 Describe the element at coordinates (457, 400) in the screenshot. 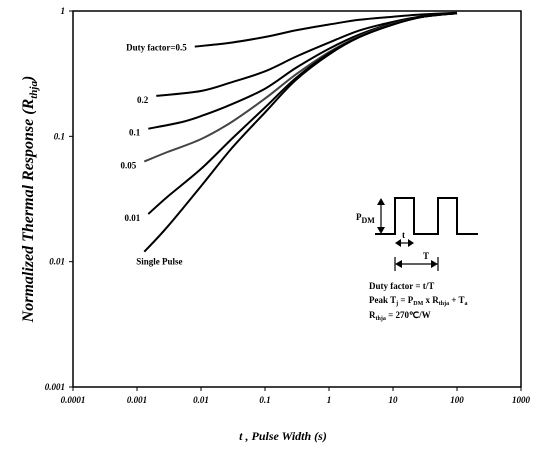

I see `x-tick-label: 100` at that location.